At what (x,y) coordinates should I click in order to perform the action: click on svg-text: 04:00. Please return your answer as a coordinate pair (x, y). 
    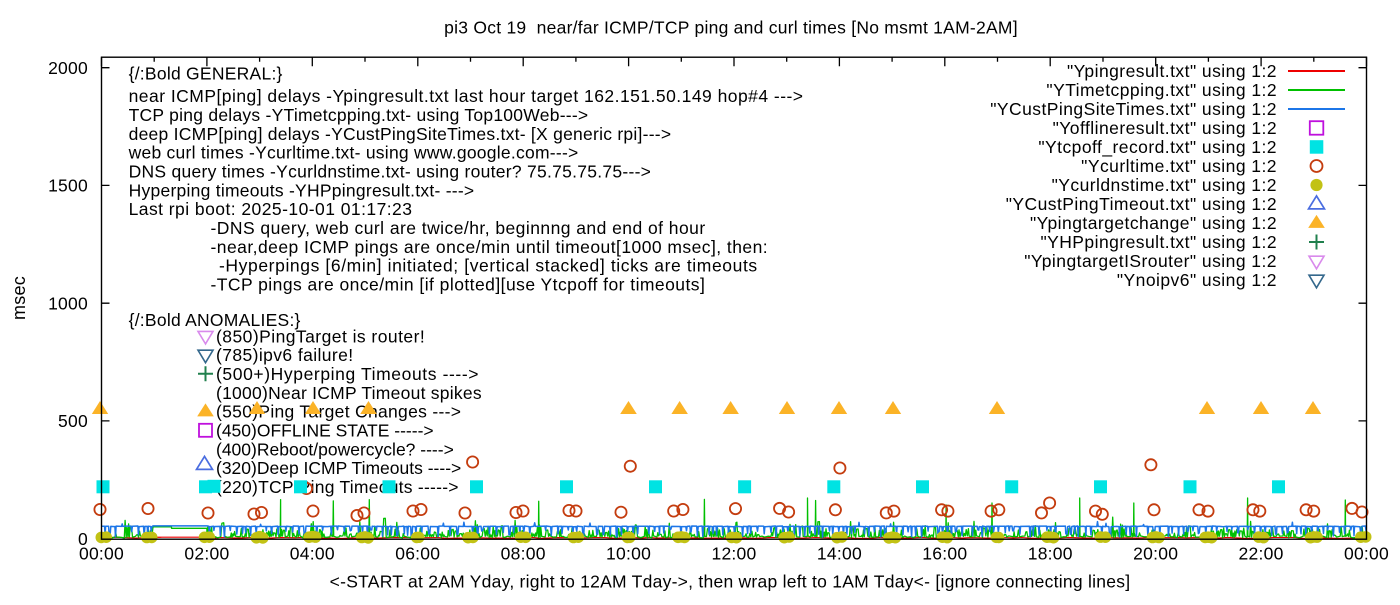
    Looking at the image, I should click on (312, 554).